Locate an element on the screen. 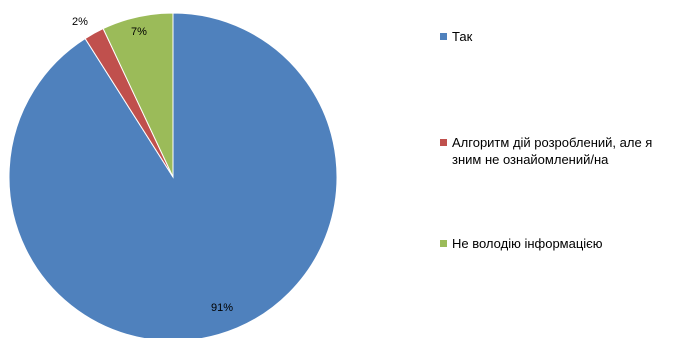 This screenshot has height=338, width=694. legend-swatch-algorithm is located at coordinates (443, 142).